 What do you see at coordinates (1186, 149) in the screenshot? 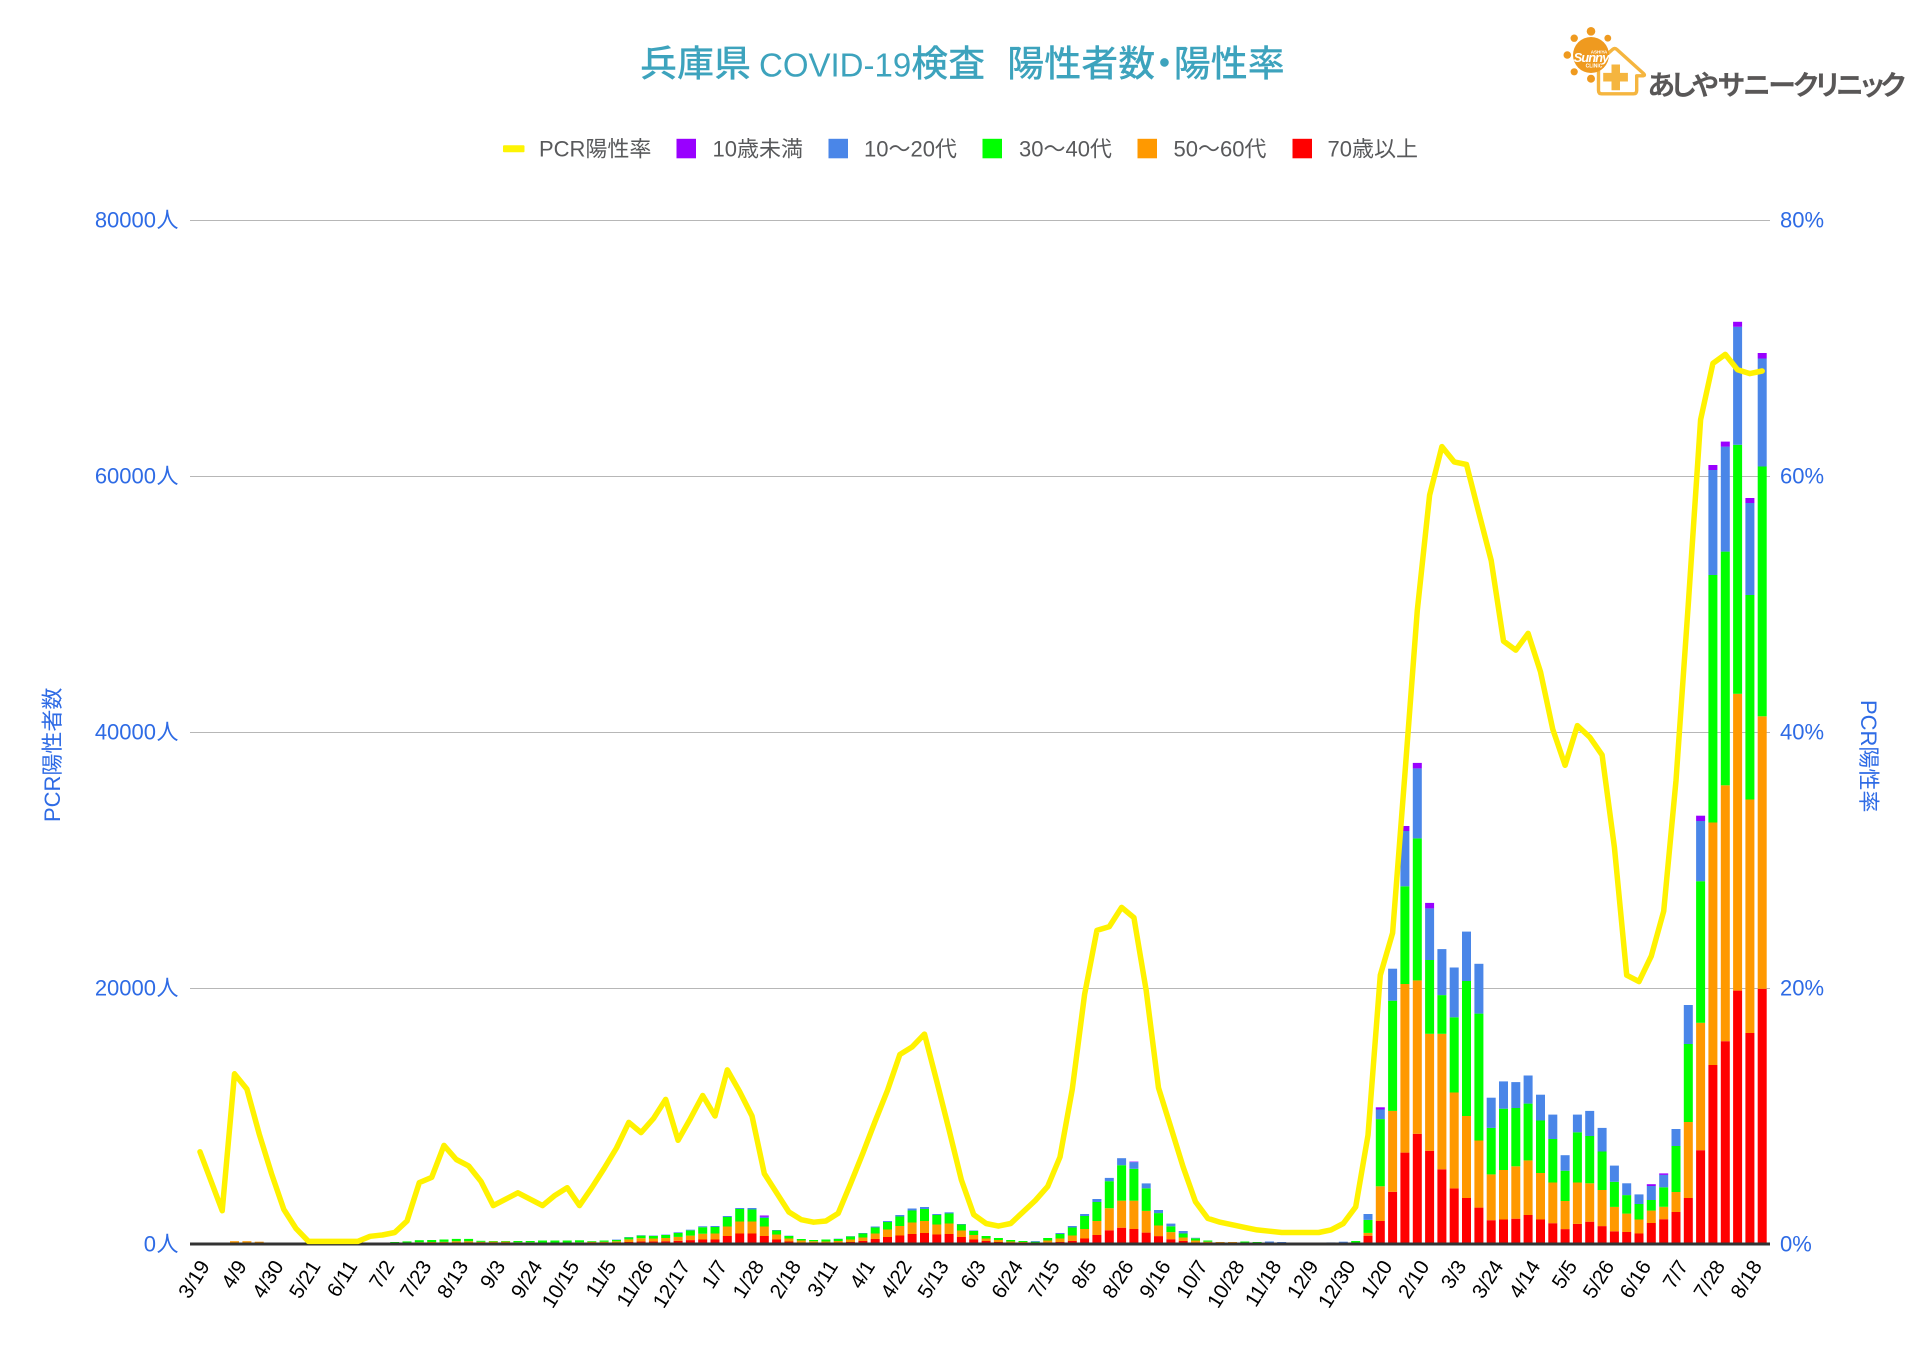
I see `svg-text: 50` at bounding box center [1186, 149].